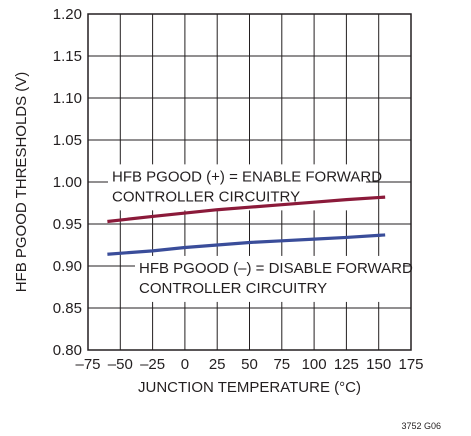  What do you see at coordinates (185, 364) in the screenshot?
I see `x-tick-label: 0` at bounding box center [185, 364].